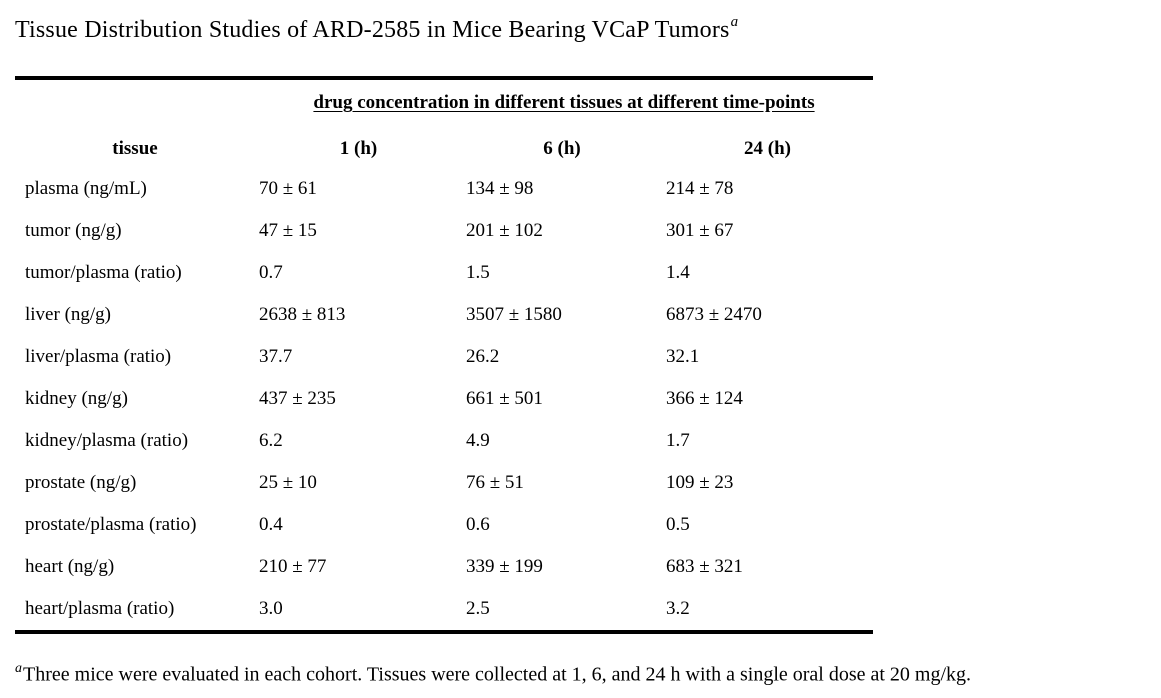 The width and height of the screenshot is (1161, 698). Describe the element at coordinates (444, 273) in the screenshot. I see `table-row-tumor-plasma: tumor/plasma (ratio) 0.7 1.5 1.4` at that location.